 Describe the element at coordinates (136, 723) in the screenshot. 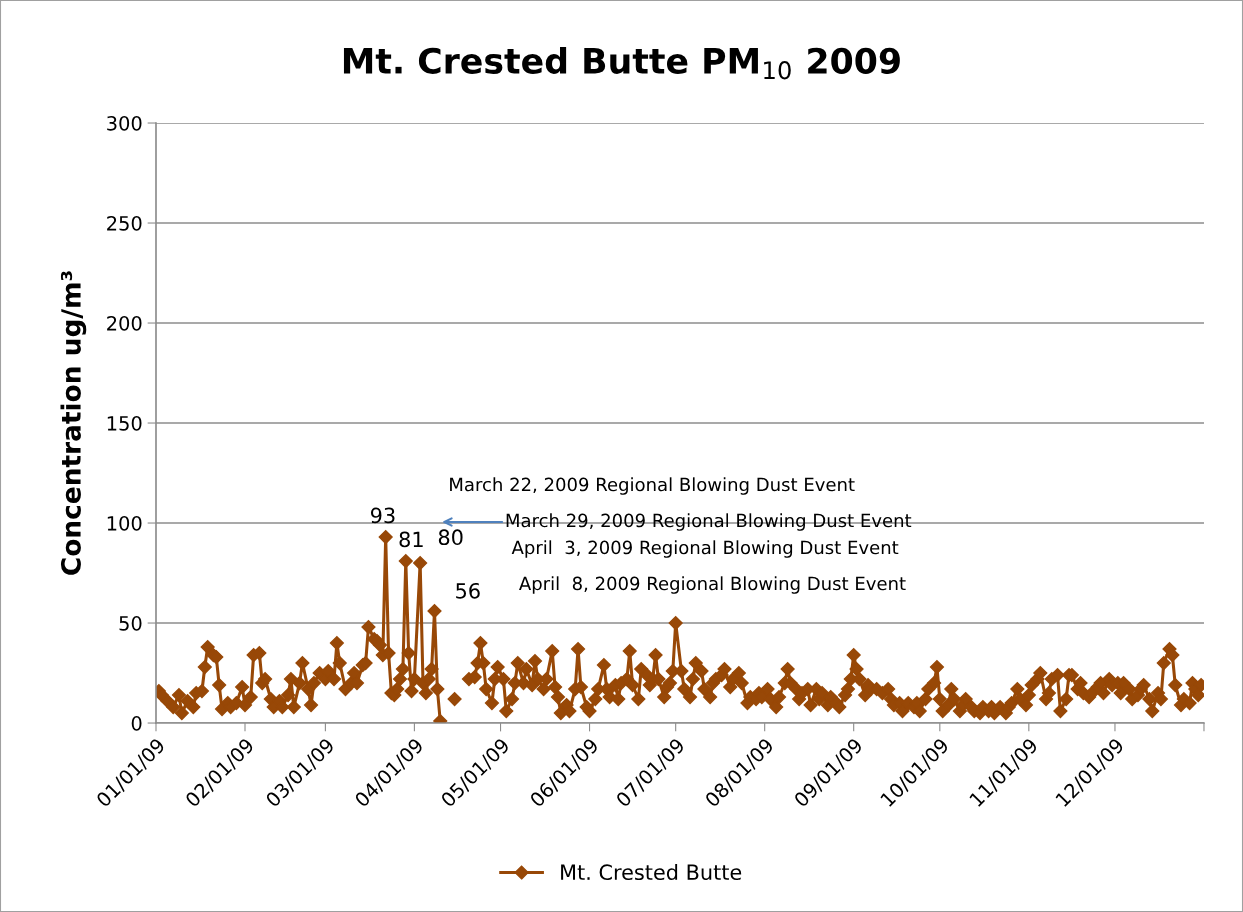

I see `y-tick-label: 0` at that location.